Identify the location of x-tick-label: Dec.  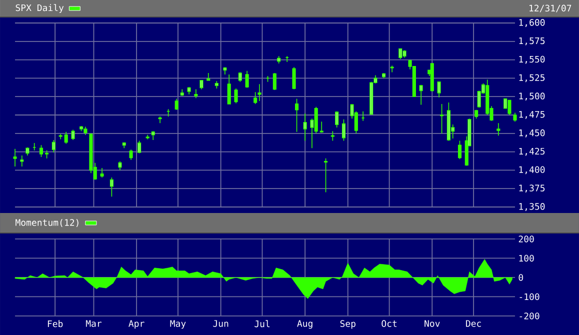
(473, 323).